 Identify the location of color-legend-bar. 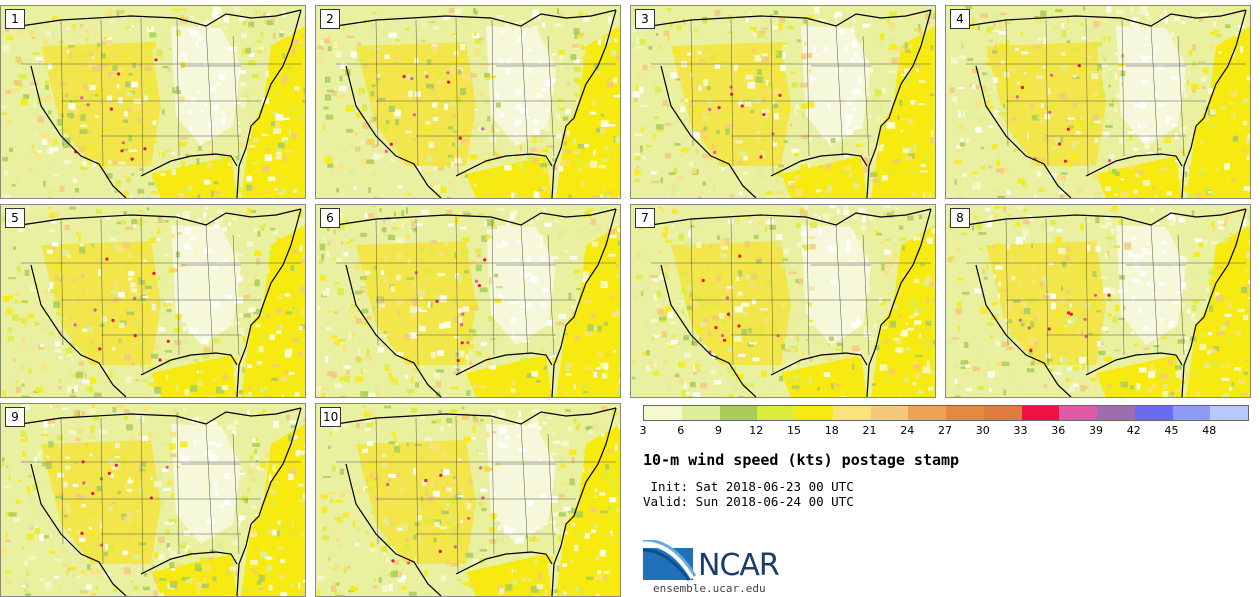
(946, 413).